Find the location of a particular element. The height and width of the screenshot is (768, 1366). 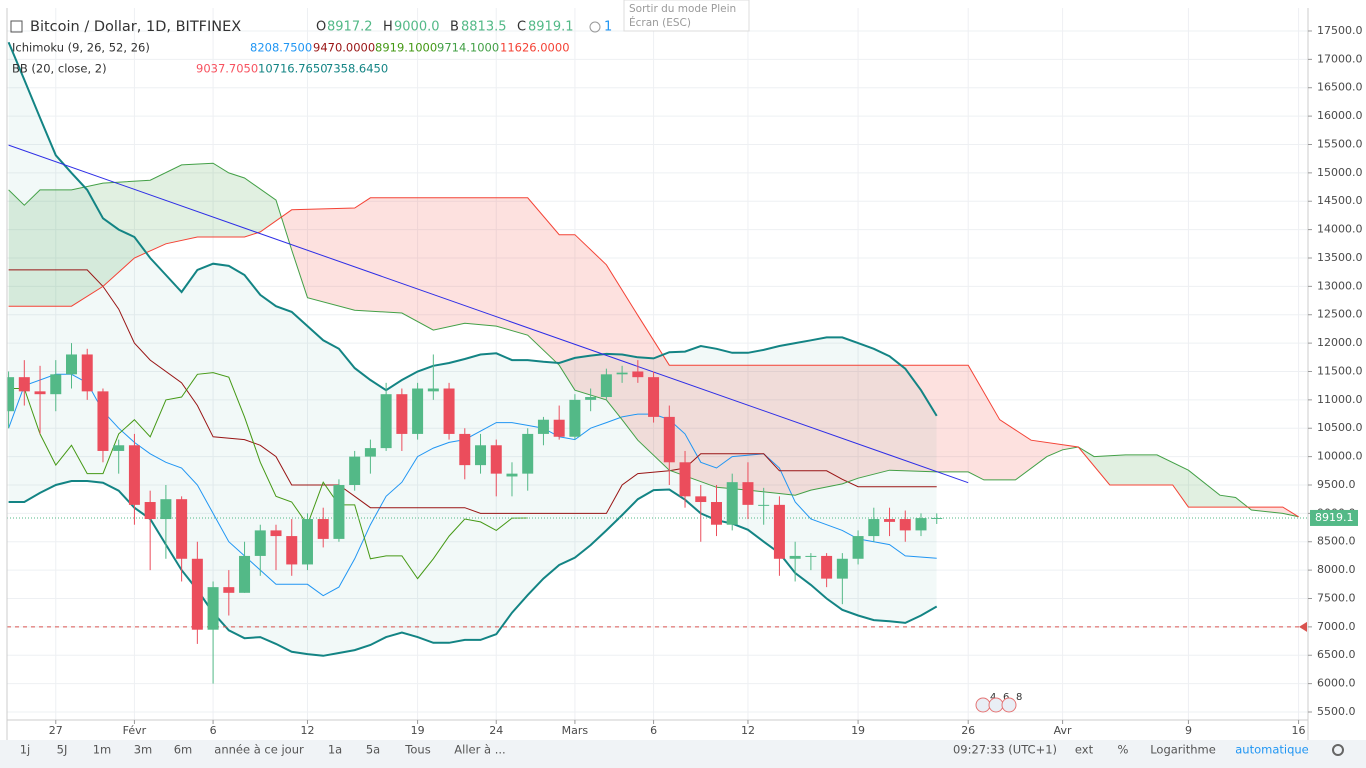

ohlc-value: 9000.0 is located at coordinates (417, 27).